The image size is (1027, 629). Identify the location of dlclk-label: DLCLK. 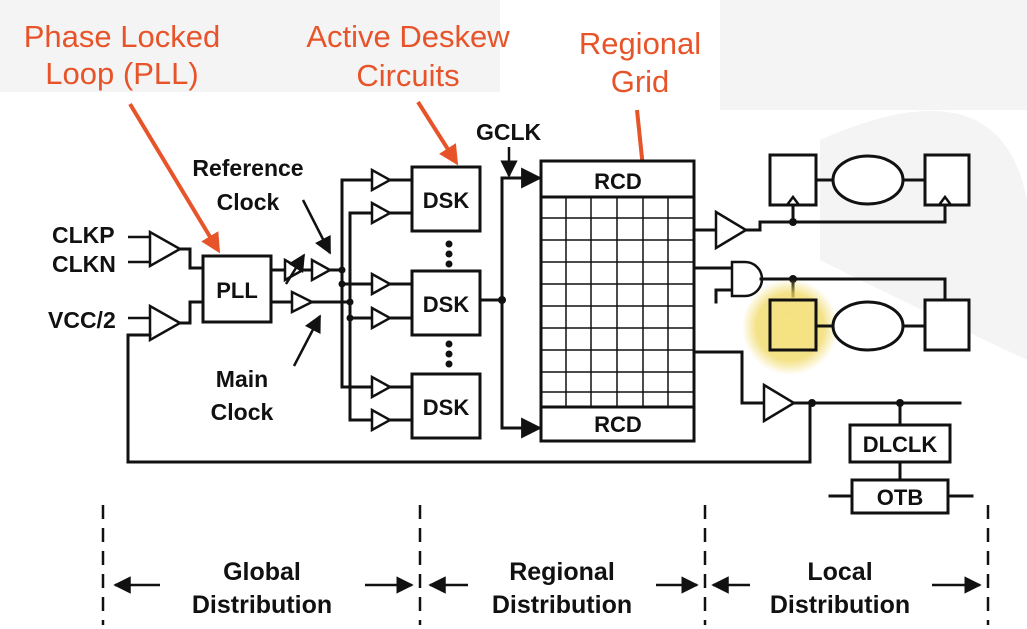
(900, 444).